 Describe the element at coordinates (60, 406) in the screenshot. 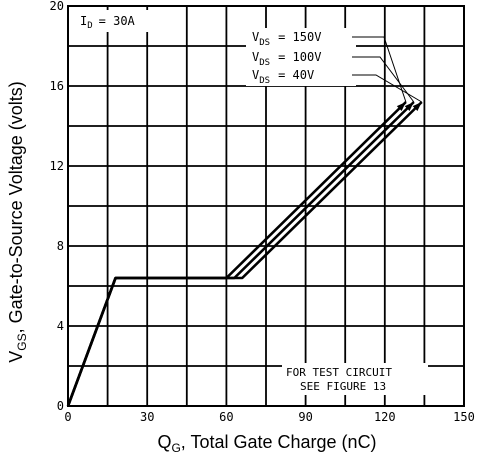

I see `y-tick-label: 0` at that location.